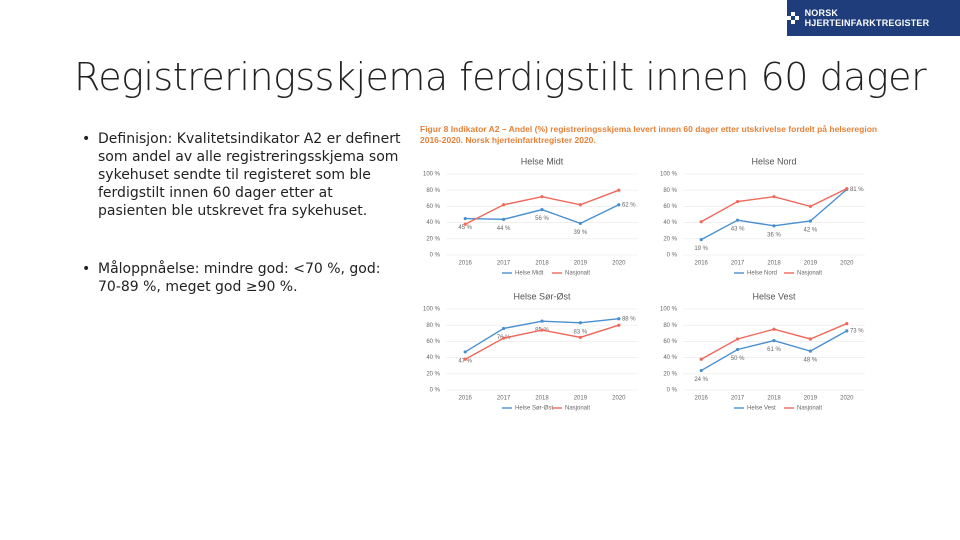  Describe the element at coordinates (542, 296) in the screenshot. I see `chart-title: Helse Sør-Øst` at that location.